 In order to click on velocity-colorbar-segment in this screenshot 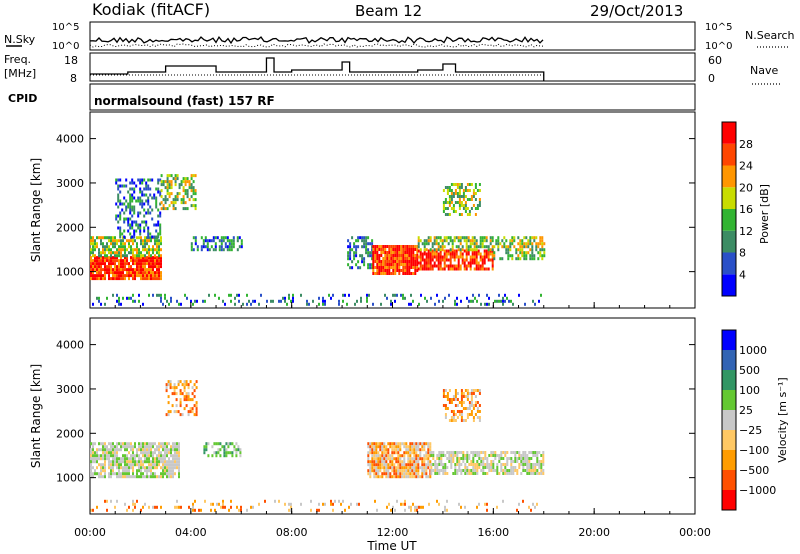, I will do `click(729, 340)`.